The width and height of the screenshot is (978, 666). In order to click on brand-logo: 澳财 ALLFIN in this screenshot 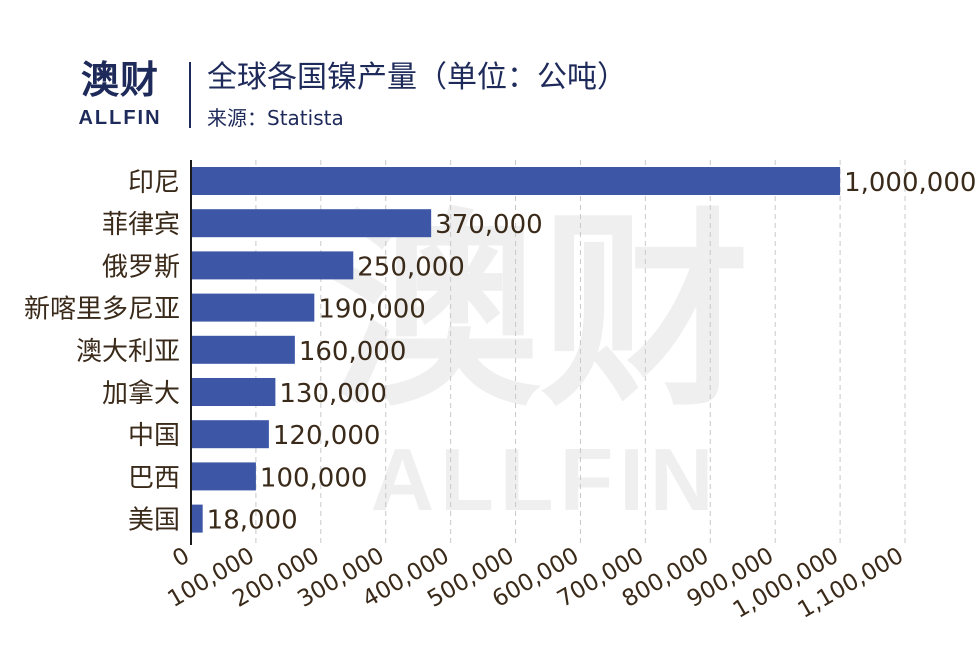, I will do `click(120, 95)`.